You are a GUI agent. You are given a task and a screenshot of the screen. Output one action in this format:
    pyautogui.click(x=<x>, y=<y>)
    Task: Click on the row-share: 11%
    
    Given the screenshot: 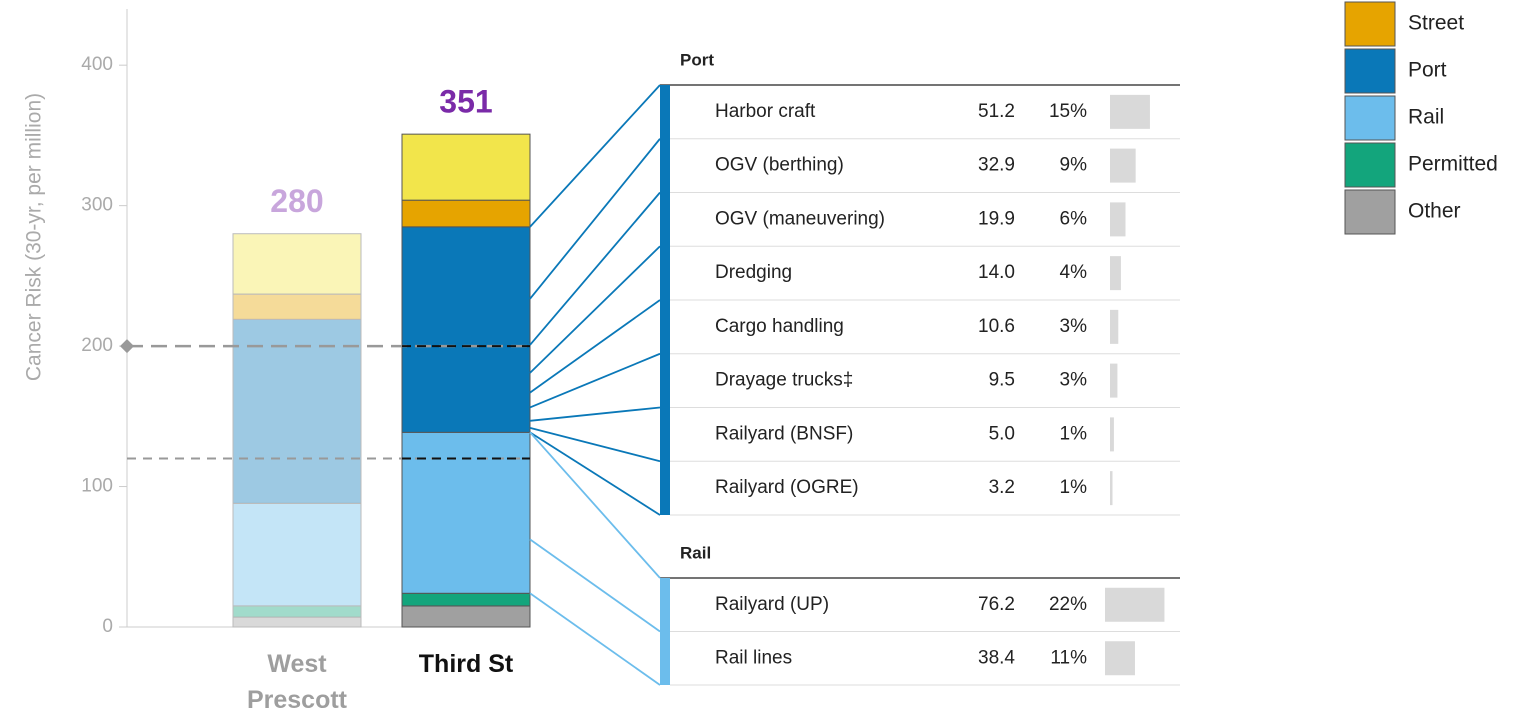 What is the action you would take?
    pyautogui.click(x=1068, y=657)
    